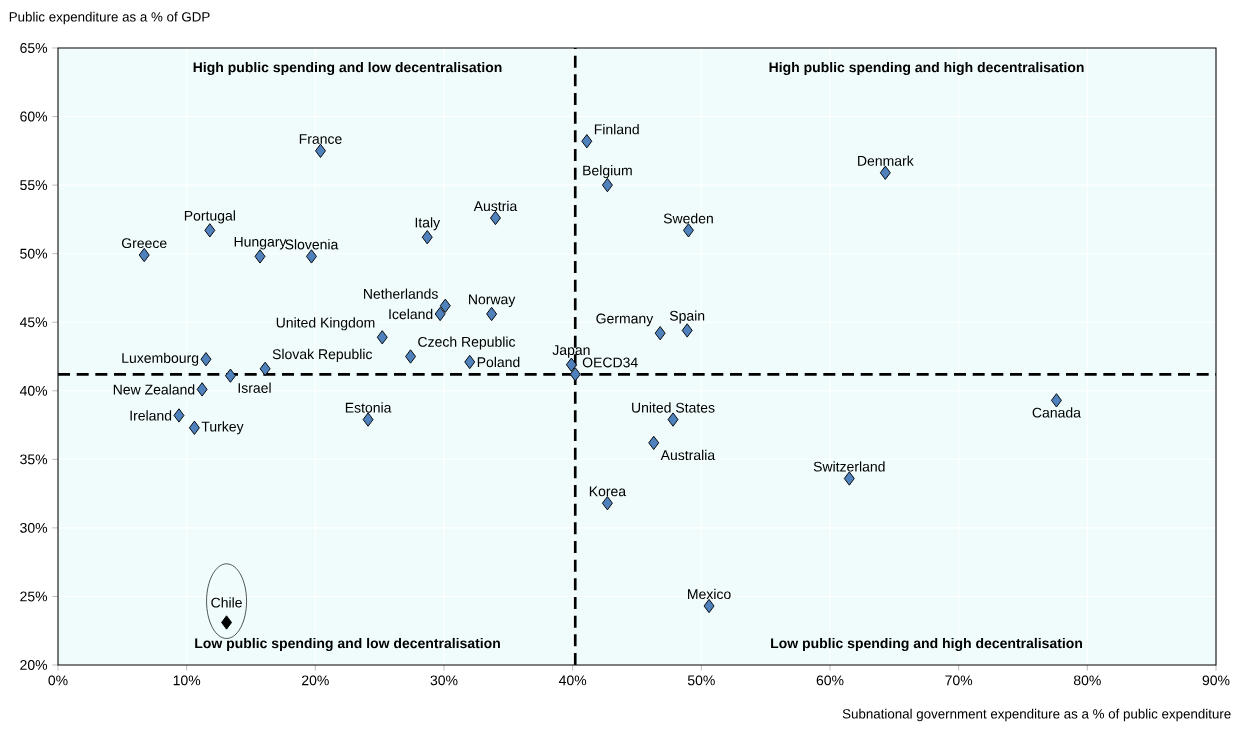 This screenshot has width=1239, height=731. What do you see at coordinates (154, 389) in the screenshot?
I see `annotation: New Zealand` at bounding box center [154, 389].